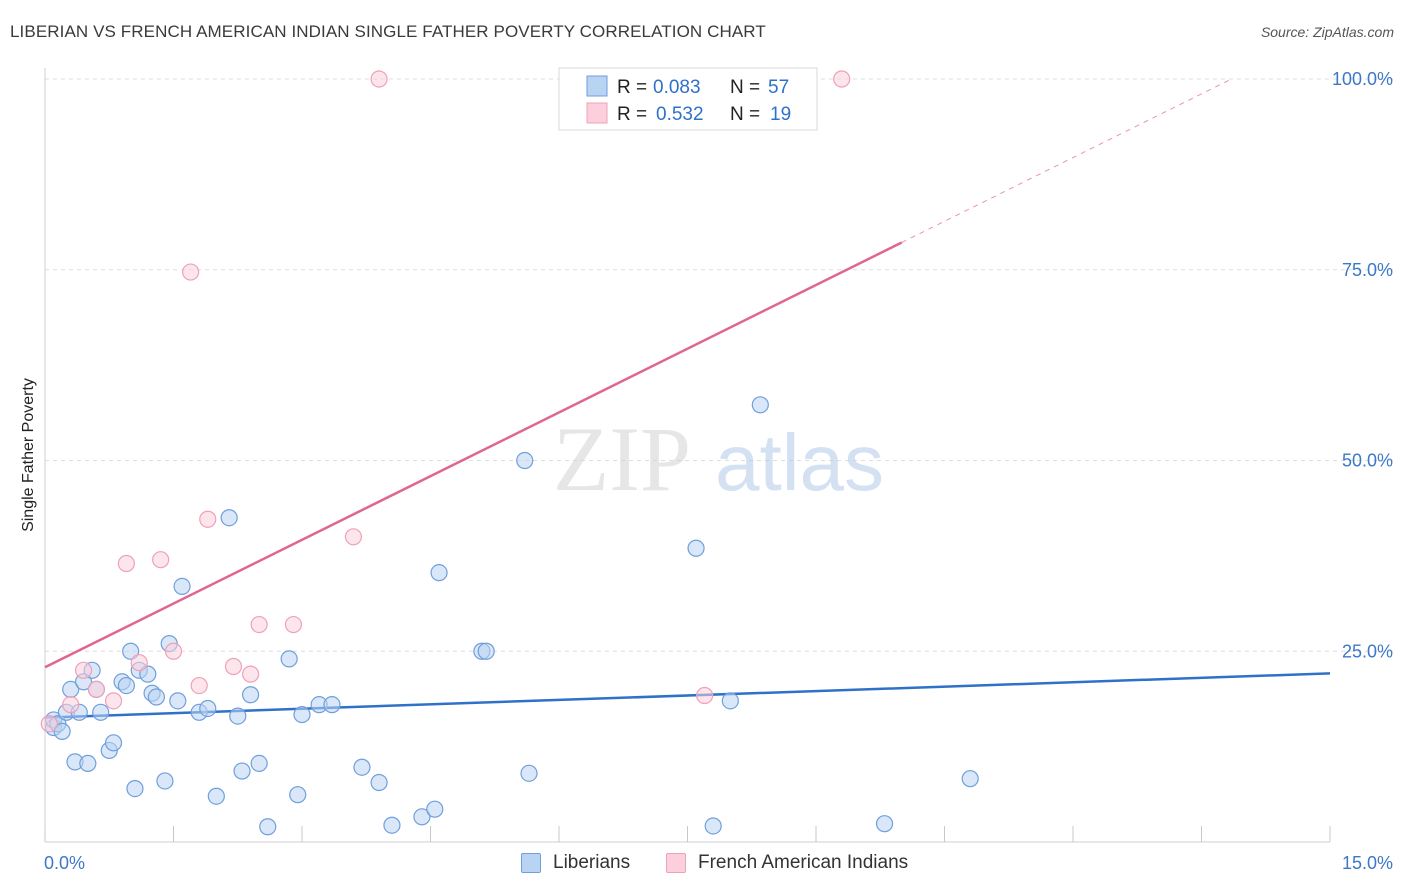  What do you see at coordinates (780, 114) in the screenshot?
I see `legend-n-value-2: 19` at bounding box center [780, 114].